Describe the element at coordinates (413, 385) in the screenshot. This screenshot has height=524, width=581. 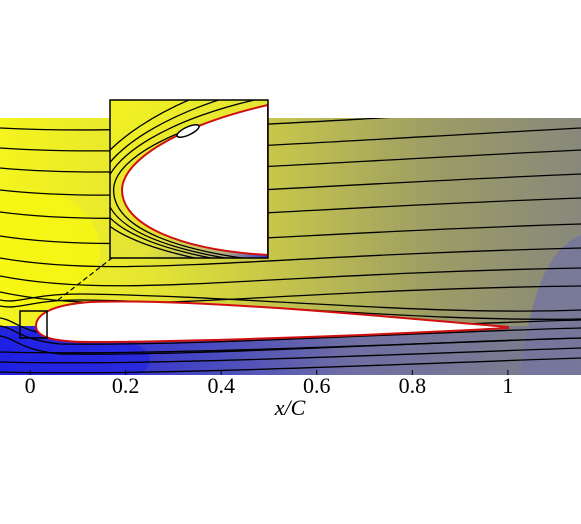
I see `x-tick-label: 0.8` at that location.